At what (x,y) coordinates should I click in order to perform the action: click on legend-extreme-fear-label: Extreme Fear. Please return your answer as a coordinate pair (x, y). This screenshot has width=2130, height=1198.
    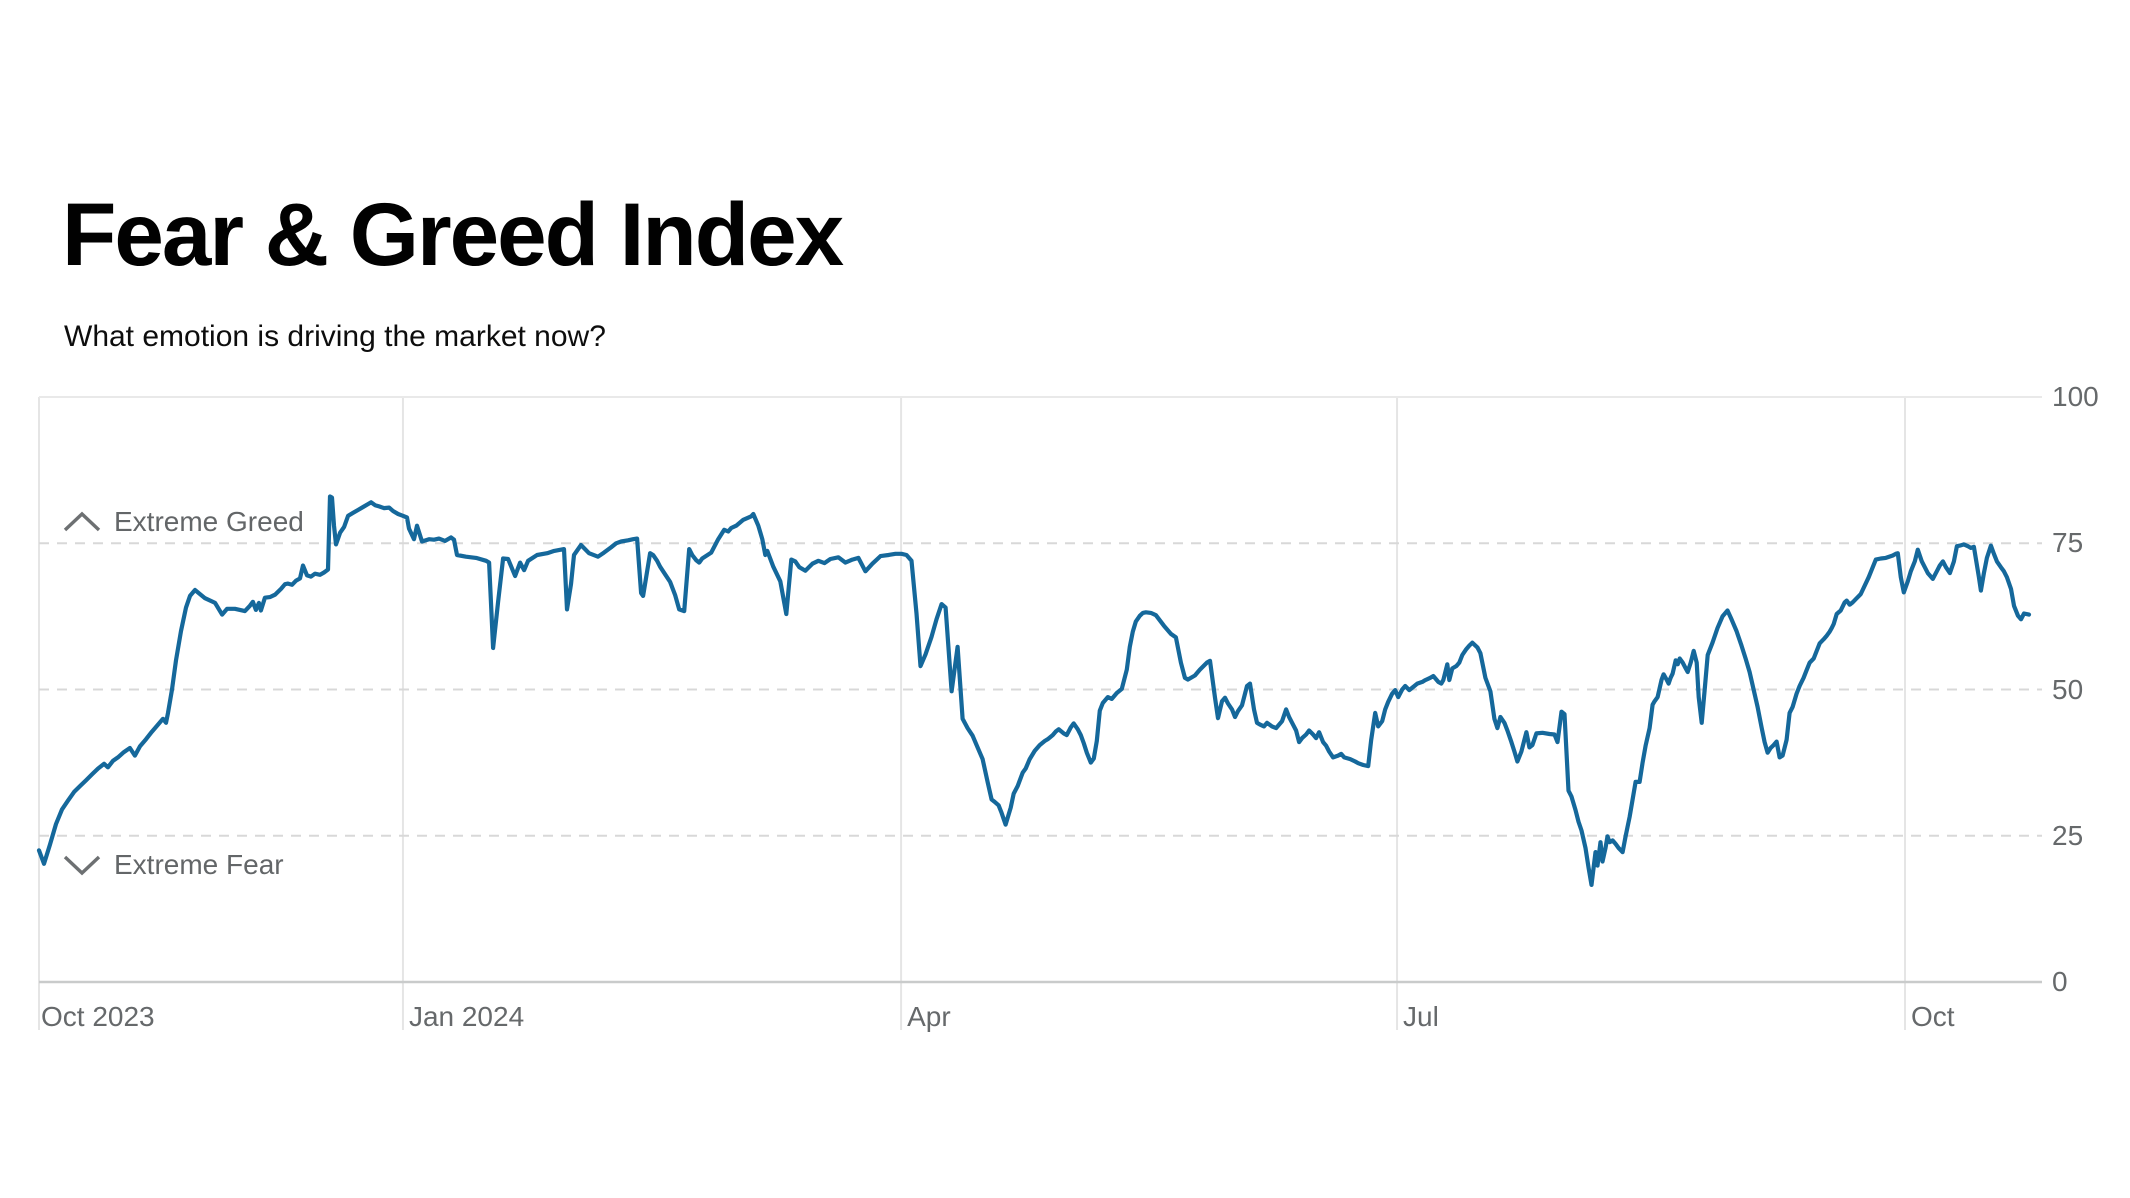
    Looking at the image, I should click on (199, 864).